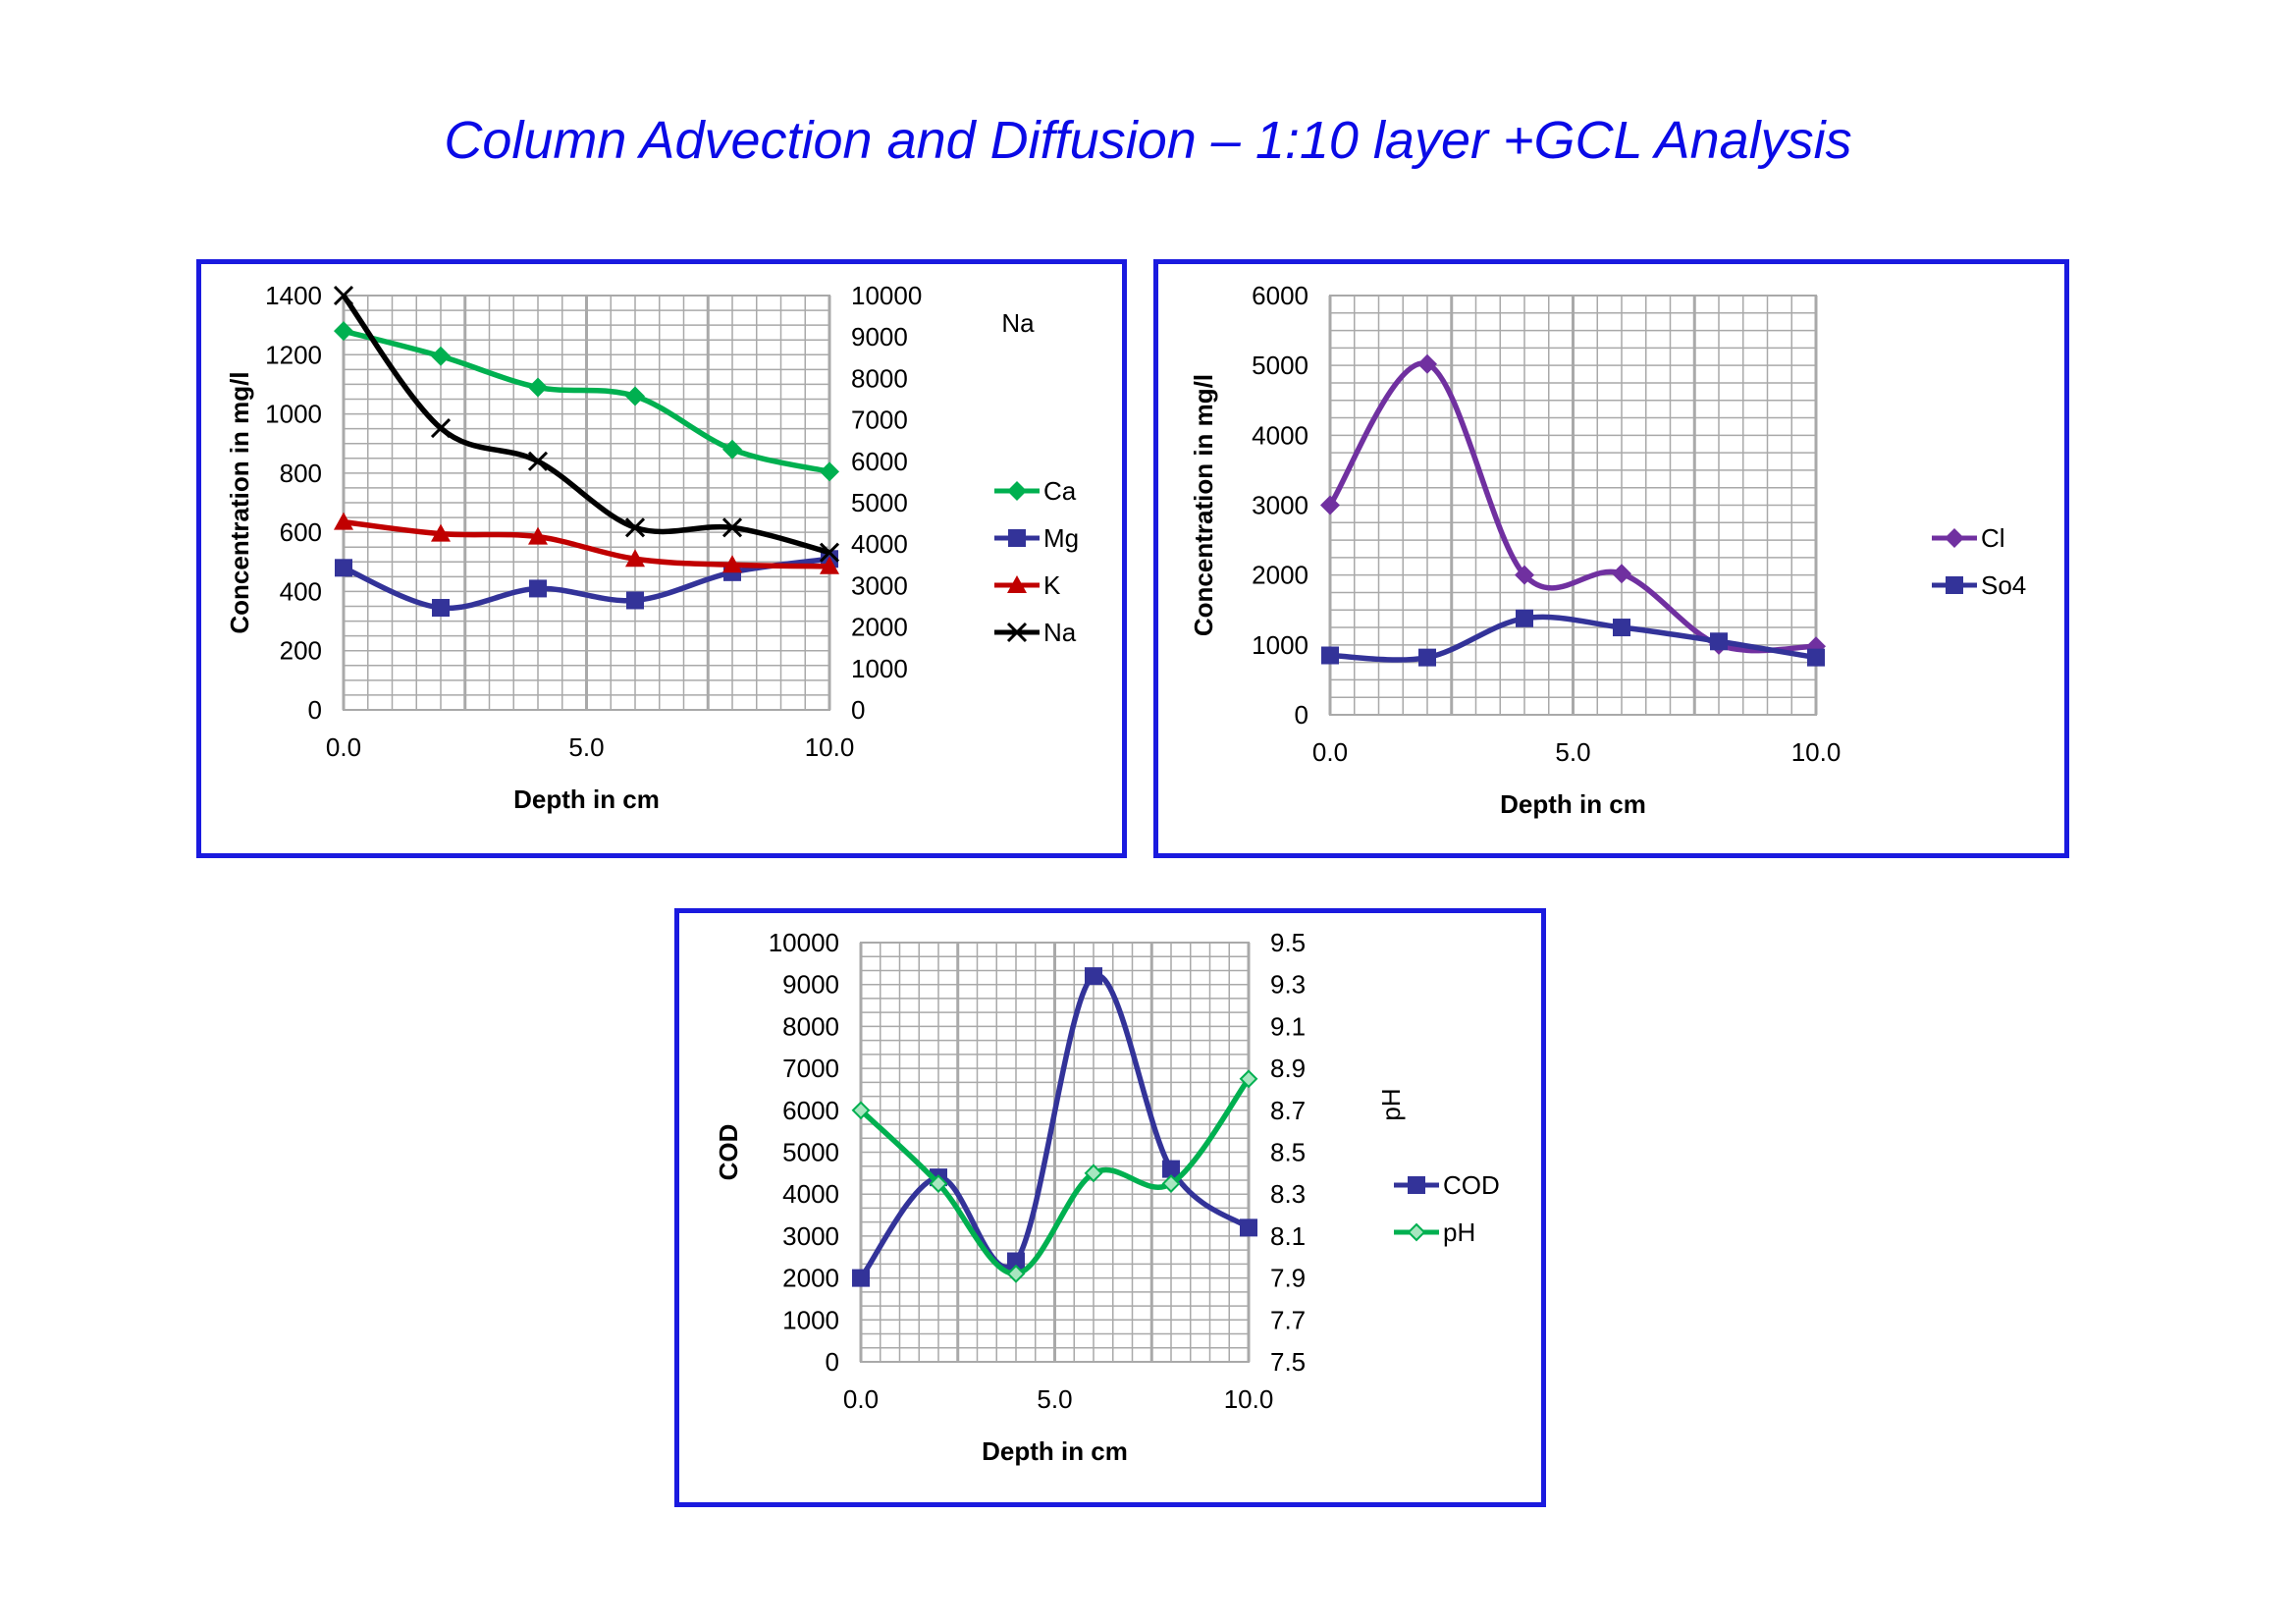  What do you see at coordinates (1391, 1104) in the screenshot?
I see `y2-axis-title: pH` at bounding box center [1391, 1104].